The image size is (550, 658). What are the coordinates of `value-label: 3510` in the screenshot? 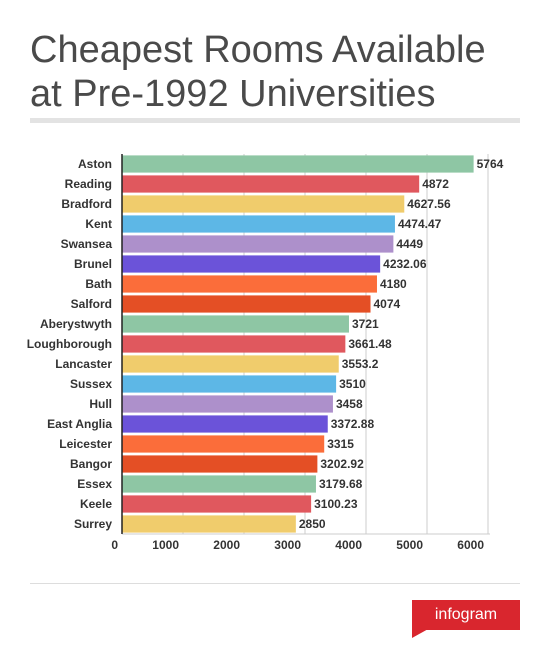 It's located at (352, 384).